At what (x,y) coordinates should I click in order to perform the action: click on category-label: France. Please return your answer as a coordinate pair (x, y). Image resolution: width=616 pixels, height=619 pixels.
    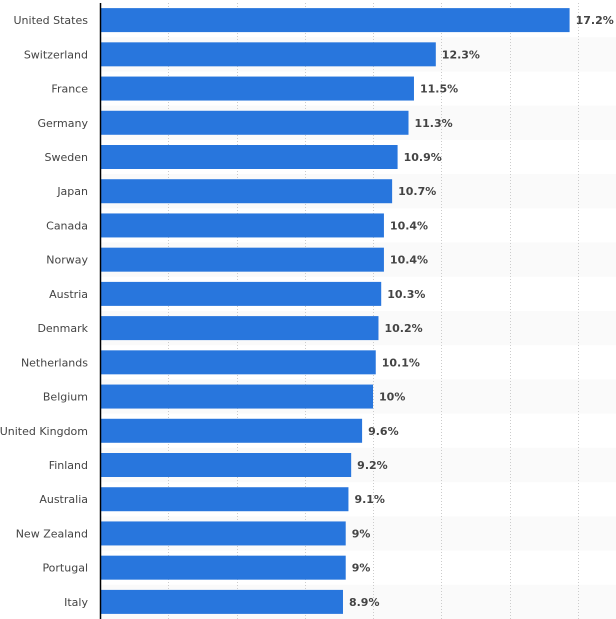
    Looking at the image, I should click on (69, 89).